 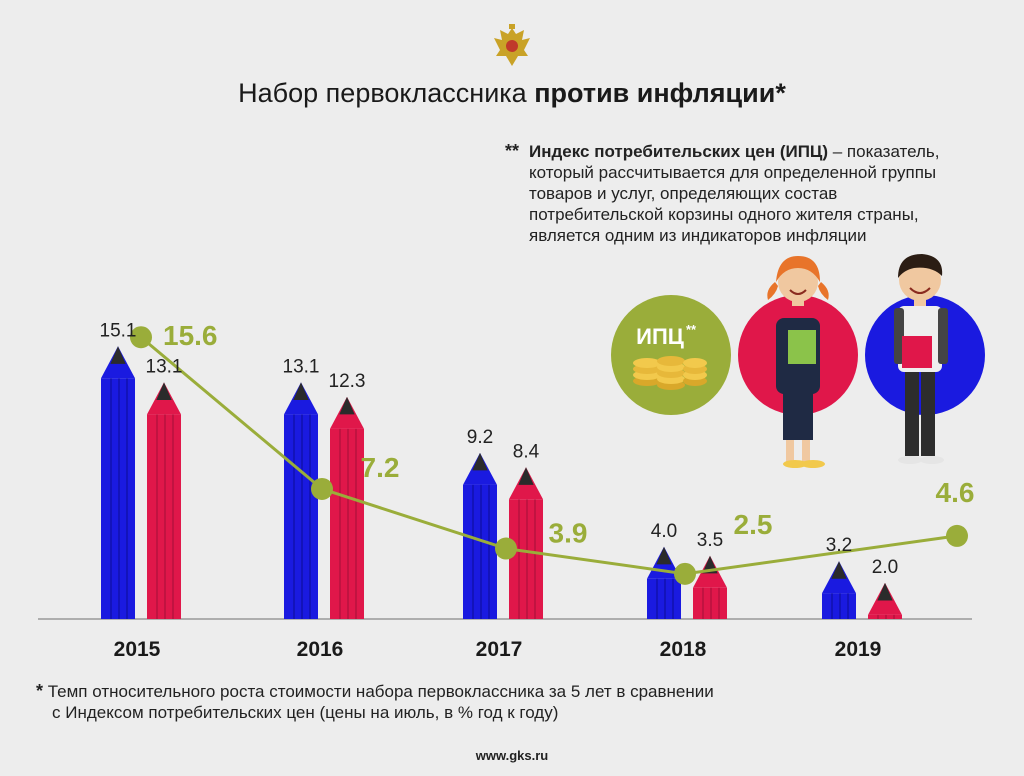 What do you see at coordinates (512, 93) in the screenshot?
I see `page-title: Набор первоклассника против инфляции*` at bounding box center [512, 93].